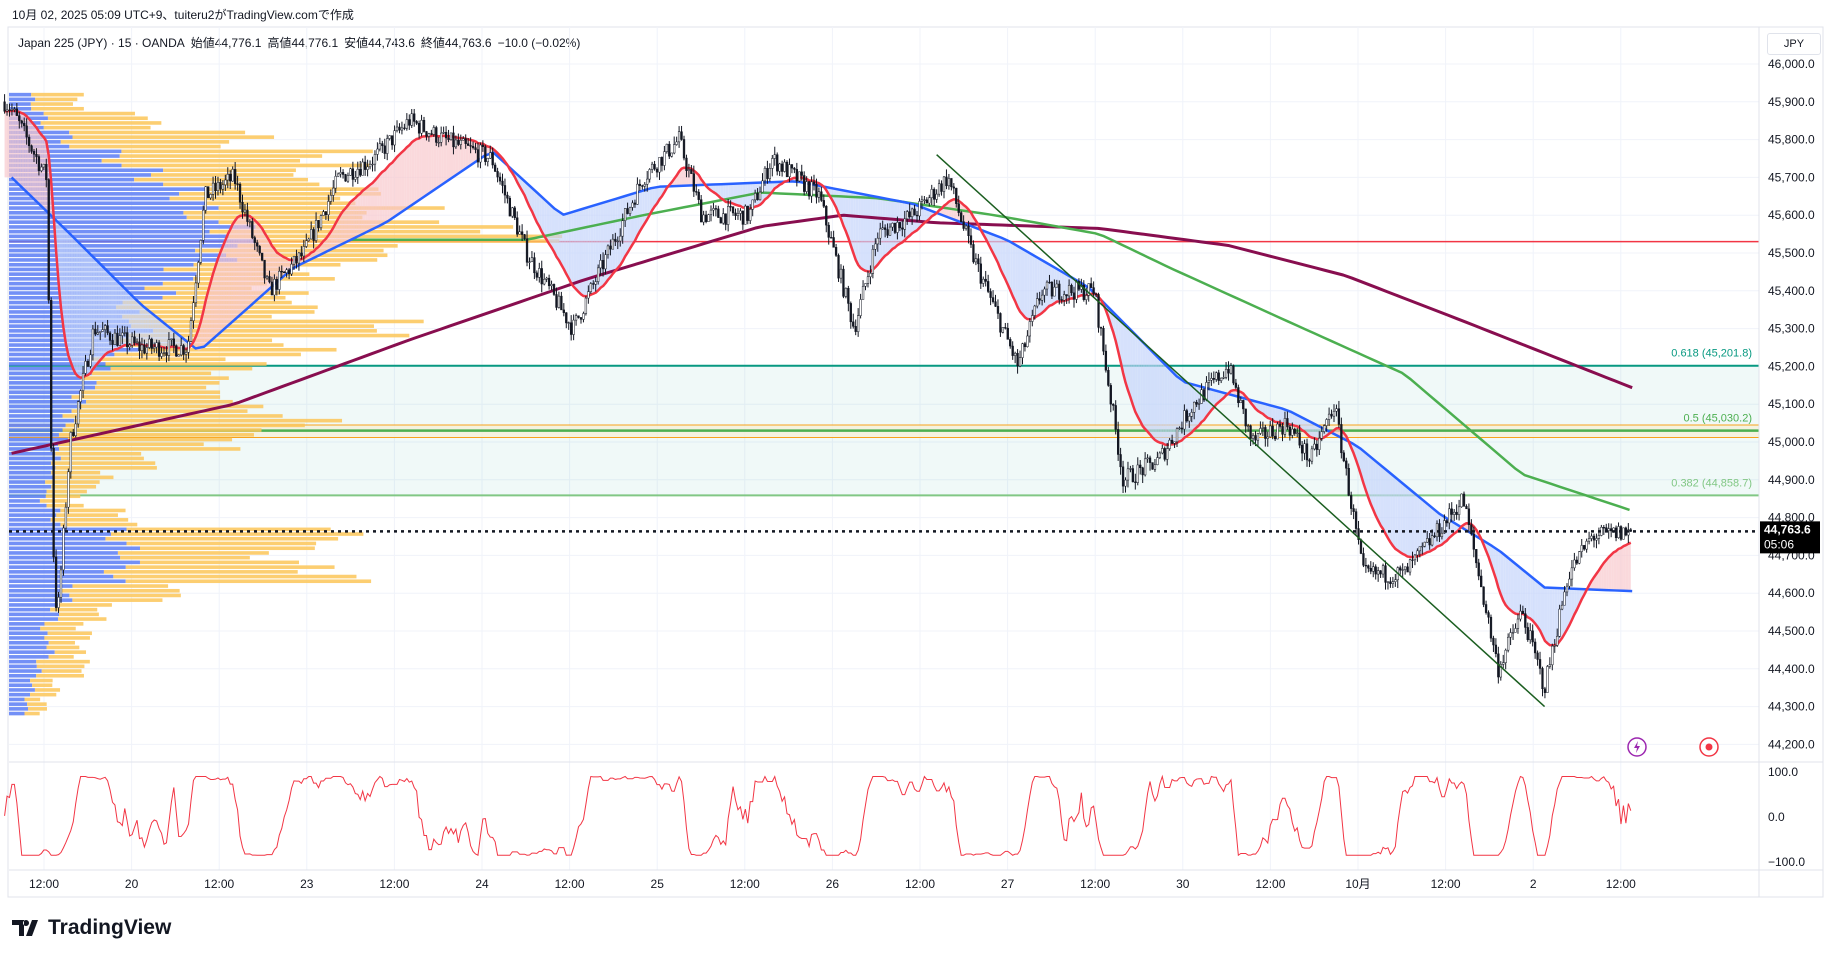 Image resolution: width=1835 pixels, height=958 pixels. What do you see at coordinates (1794, 44) in the screenshot?
I see `currency-button: JPY` at bounding box center [1794, 44].